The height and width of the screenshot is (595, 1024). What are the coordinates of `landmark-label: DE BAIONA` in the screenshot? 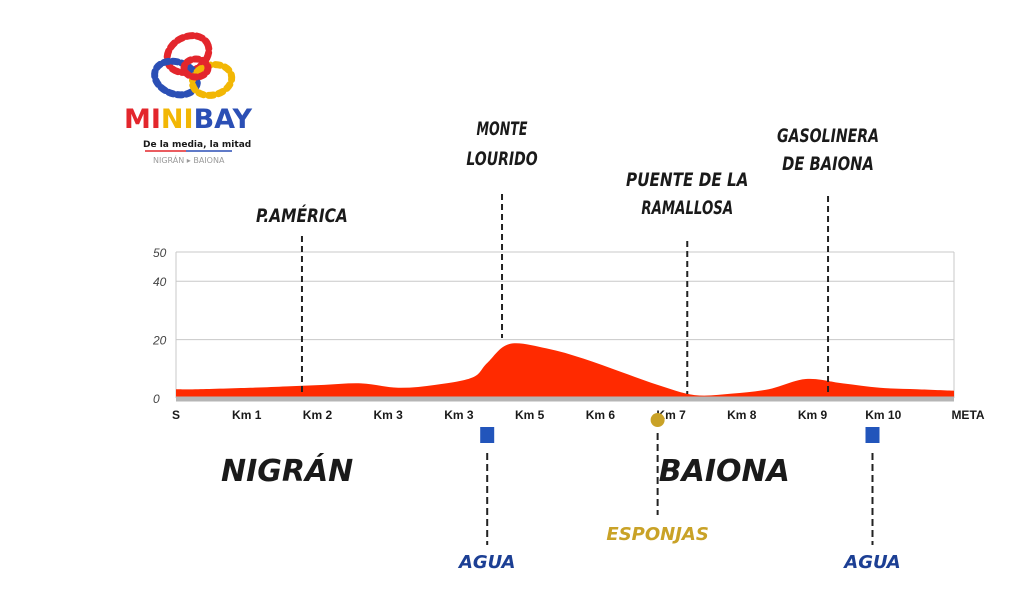 It's located at (828, 164).